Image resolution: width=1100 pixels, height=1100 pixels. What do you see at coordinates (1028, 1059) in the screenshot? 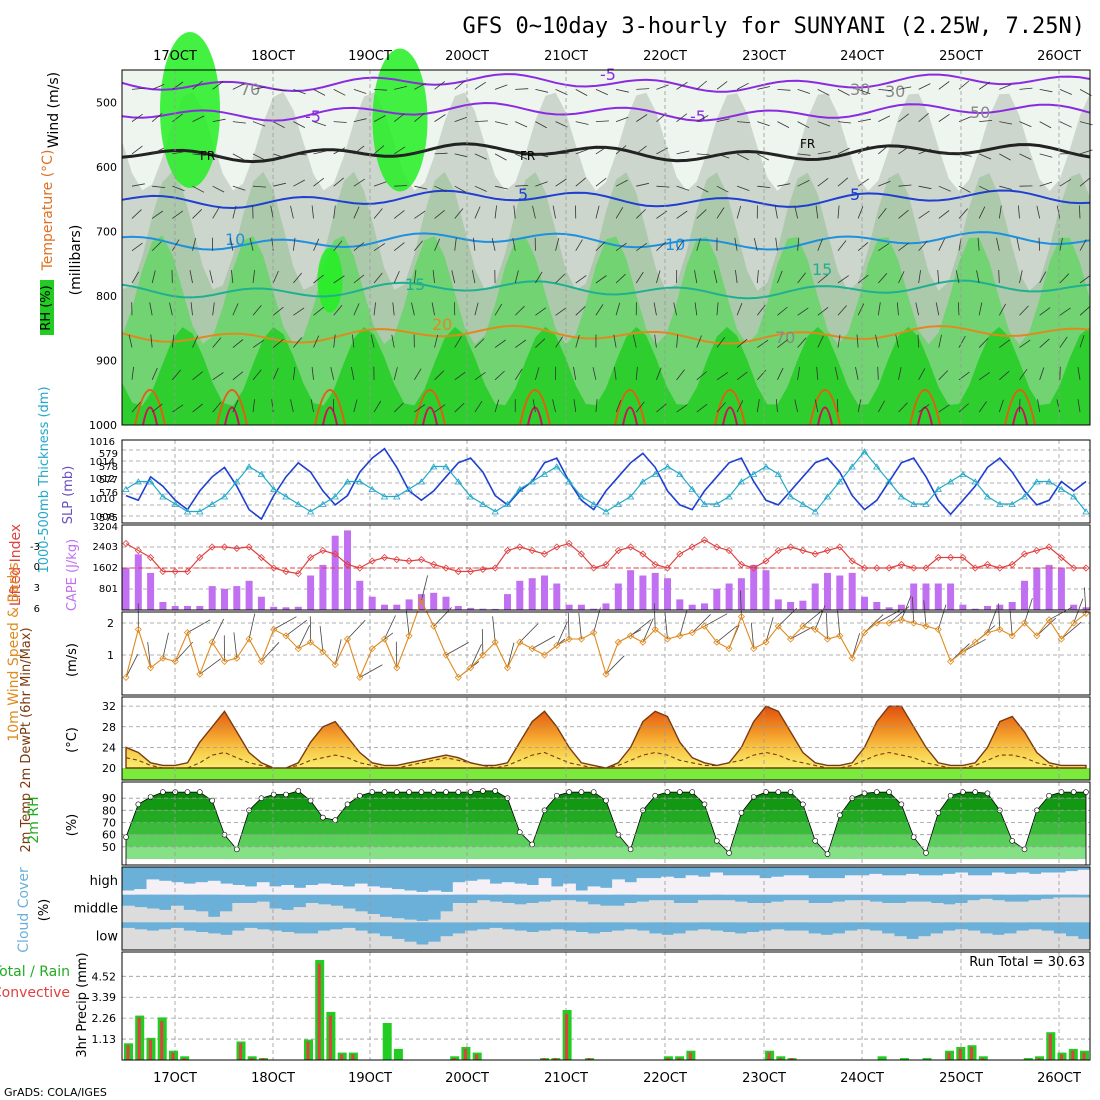
I see `precip-total-bar` at bounding box center [1028, 1059].